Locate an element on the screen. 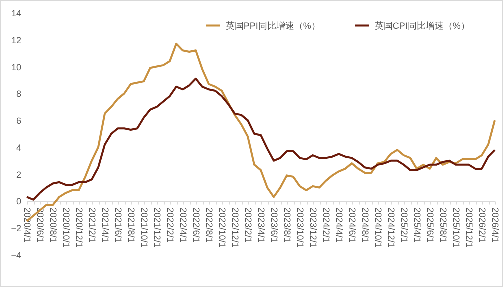 This screenshot has height=287, width=503. legend-label: 英国CPI同比增速（%） is located at coordinates (422, 25).